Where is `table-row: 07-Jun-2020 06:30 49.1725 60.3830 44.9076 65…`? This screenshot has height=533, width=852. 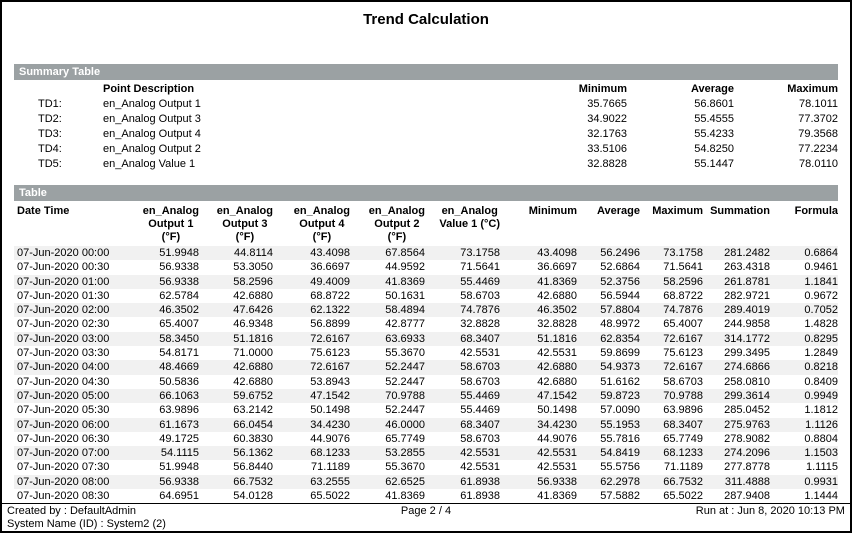
table-row: 07-Jun-2020 06:30 49.1725 60.3830 44.9076 65… is located at coordinates (426, 439).